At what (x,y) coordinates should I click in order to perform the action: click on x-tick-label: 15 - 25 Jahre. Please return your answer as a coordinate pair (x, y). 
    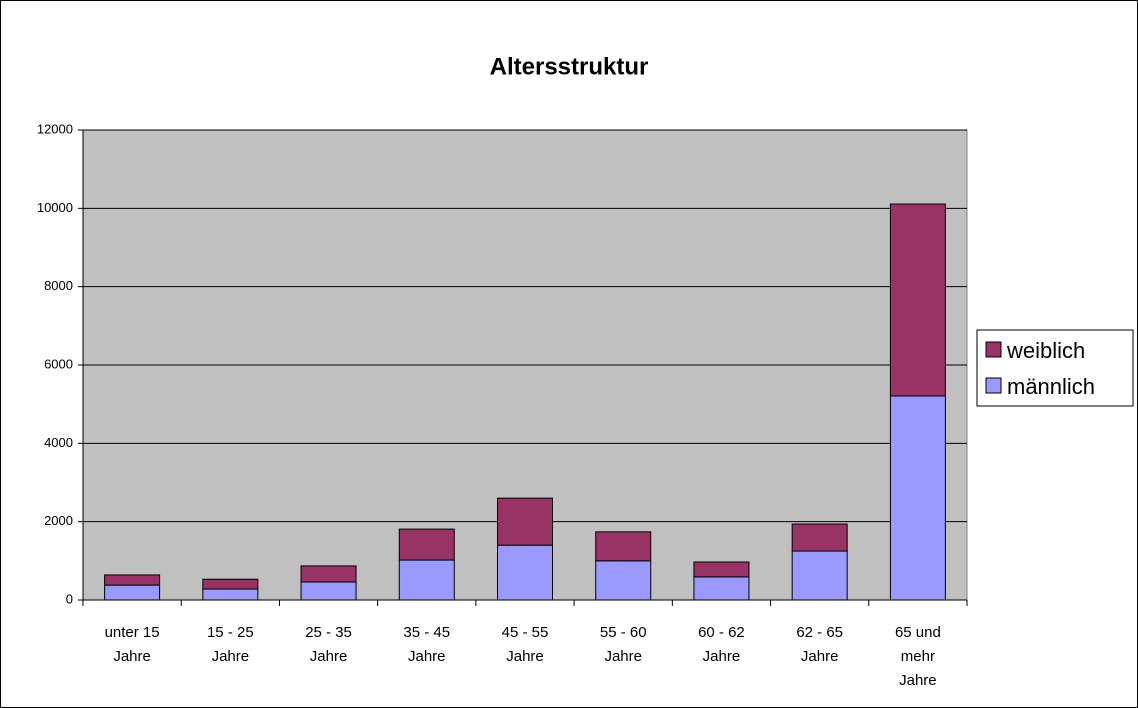
    Looking at the image, I should click on (230, 644).